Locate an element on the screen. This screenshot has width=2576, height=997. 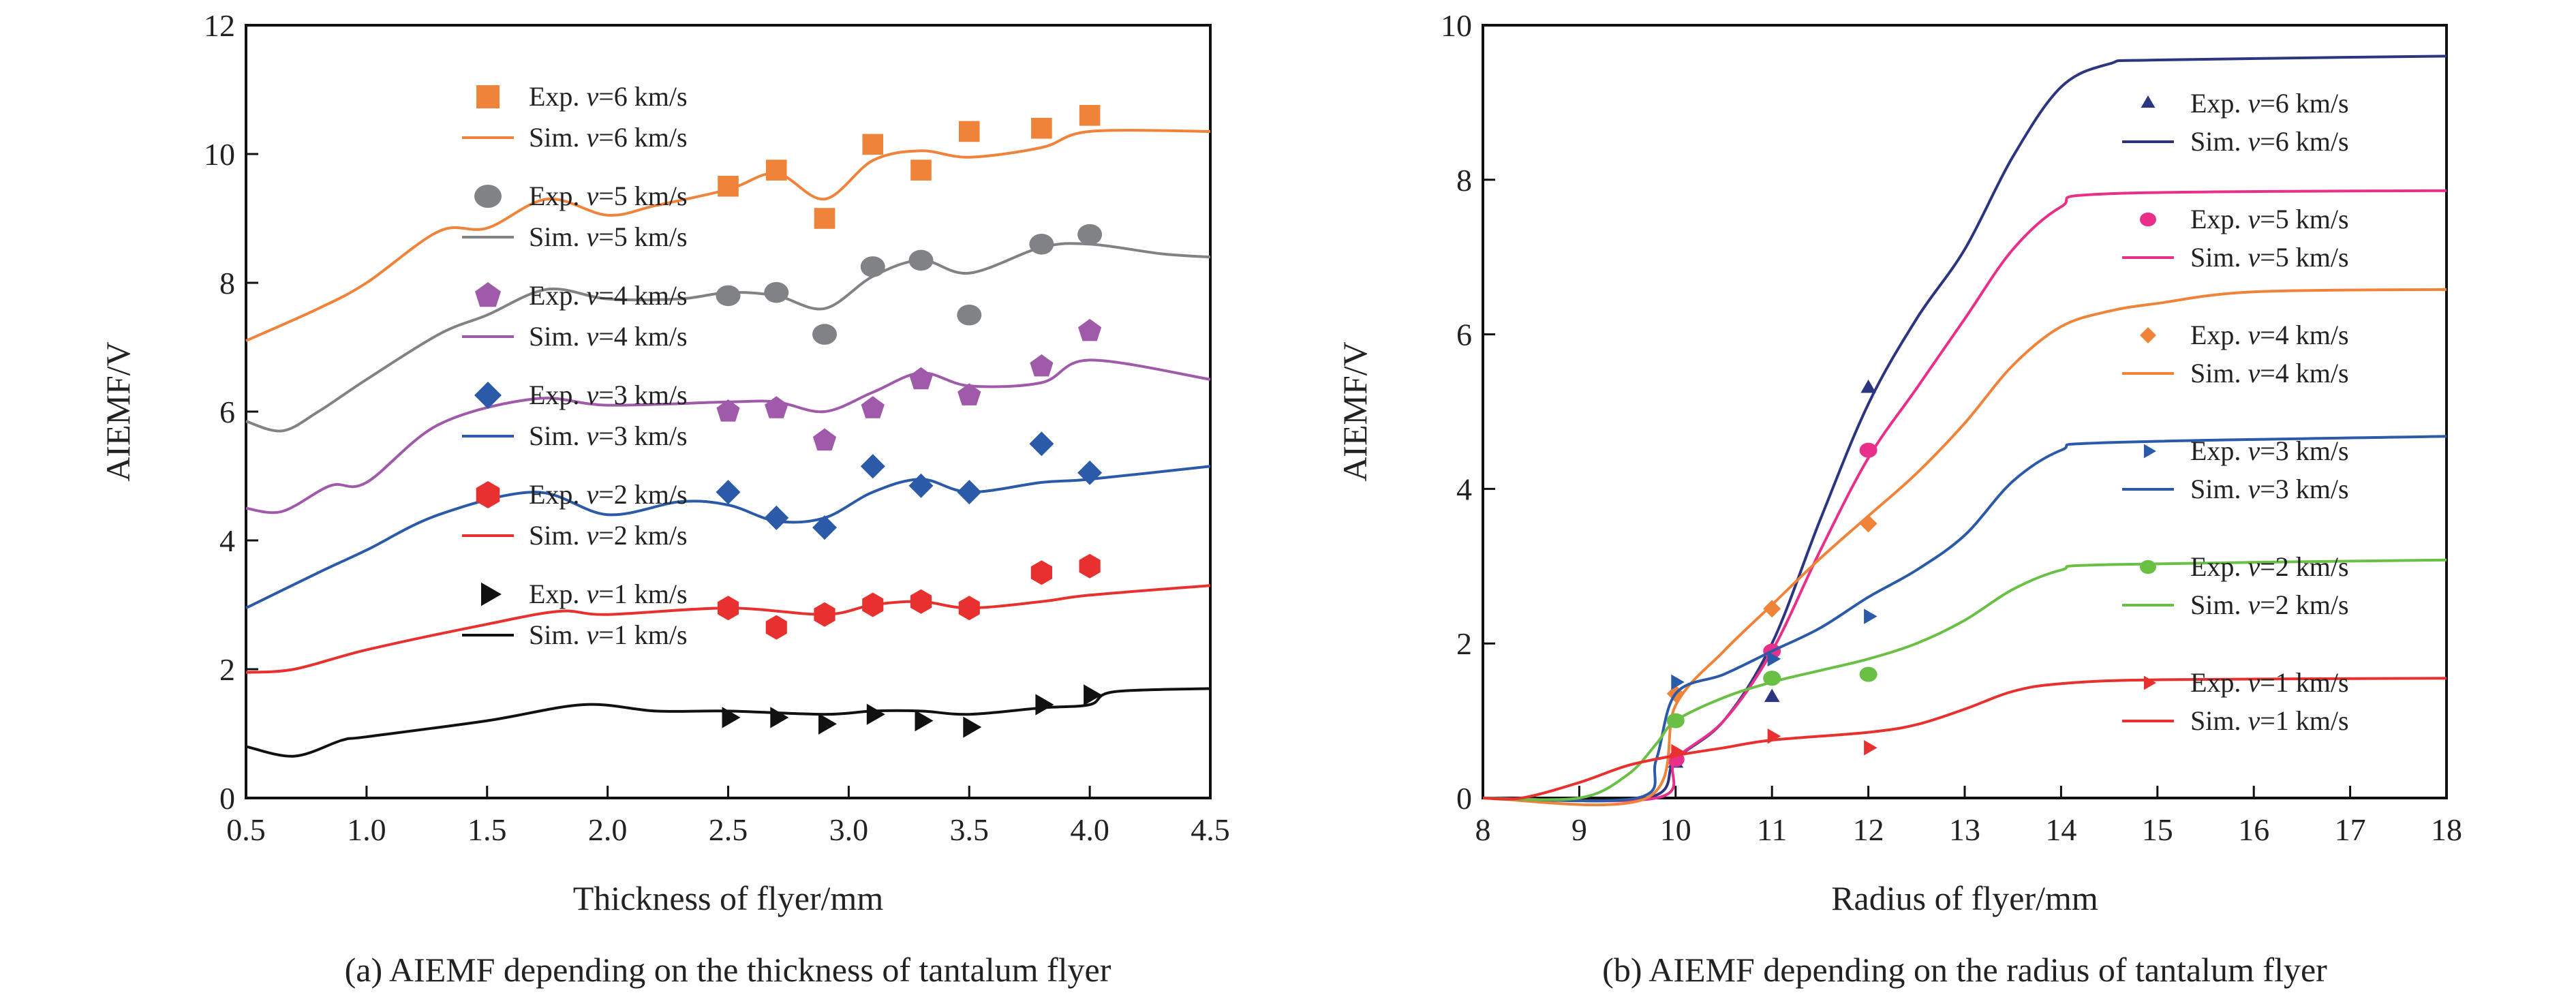
series-v5 is located at coordinates (728, 328).